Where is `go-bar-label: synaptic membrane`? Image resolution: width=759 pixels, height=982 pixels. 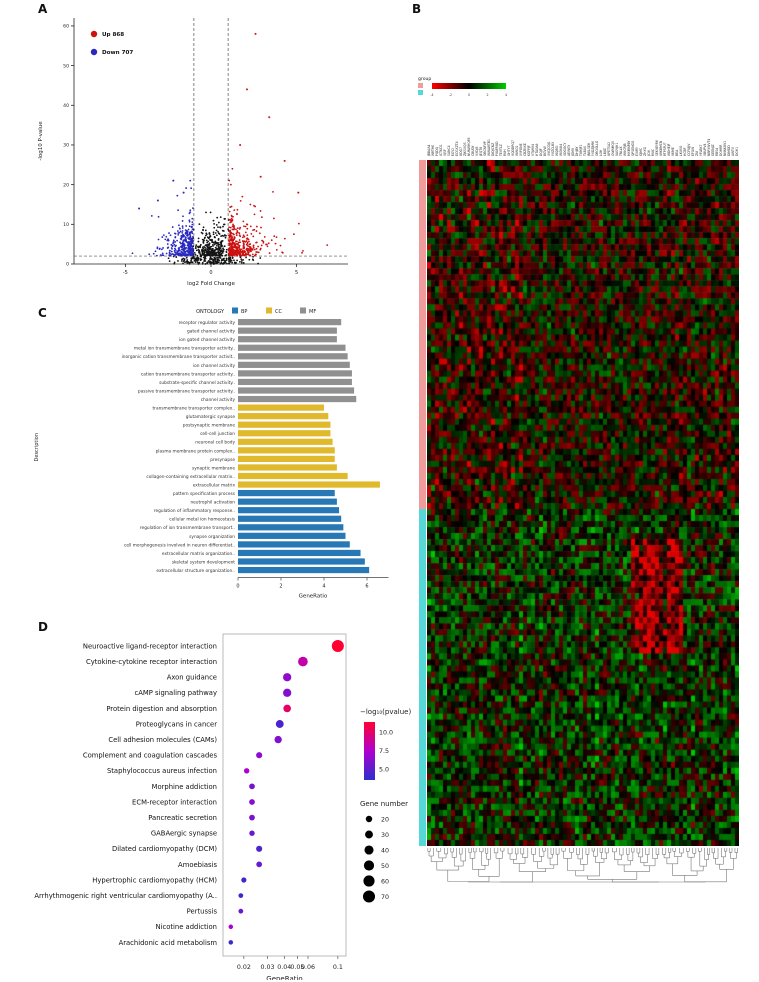 go-bar-label: synaptic membrane is located at coordinates (213, 468).